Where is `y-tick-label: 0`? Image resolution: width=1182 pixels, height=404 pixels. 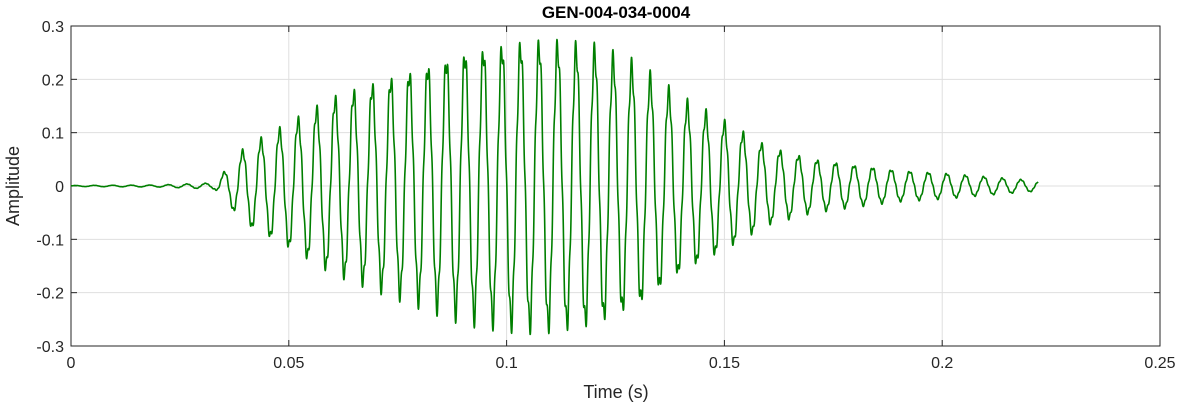
y-tick-label: 0 is located at coordinates (59, 187).